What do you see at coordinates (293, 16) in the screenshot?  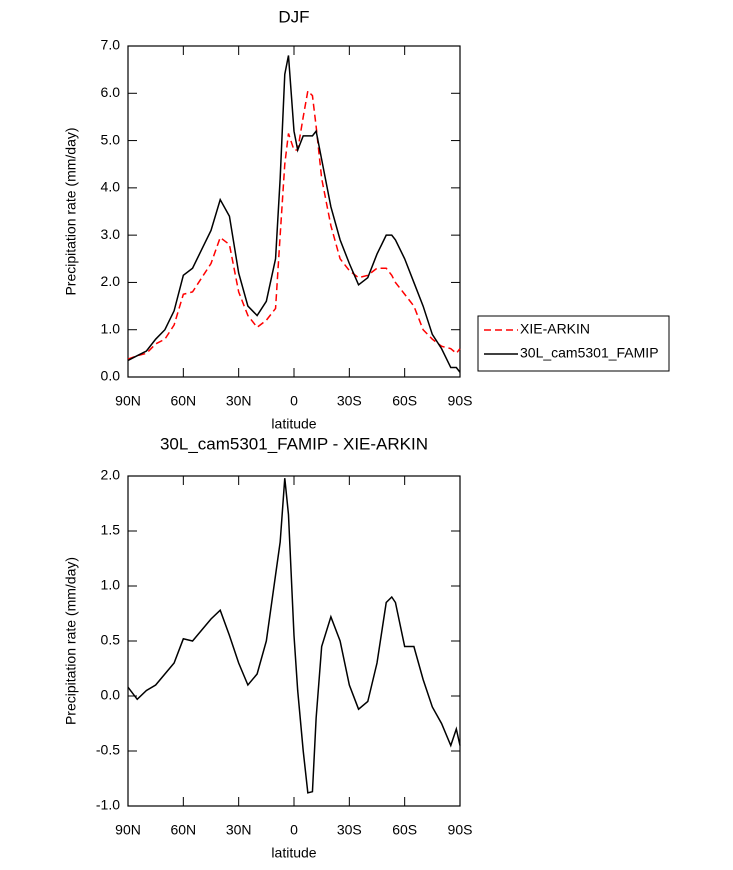 I see `chart-title: DJF` at bounding box center [293, 16].